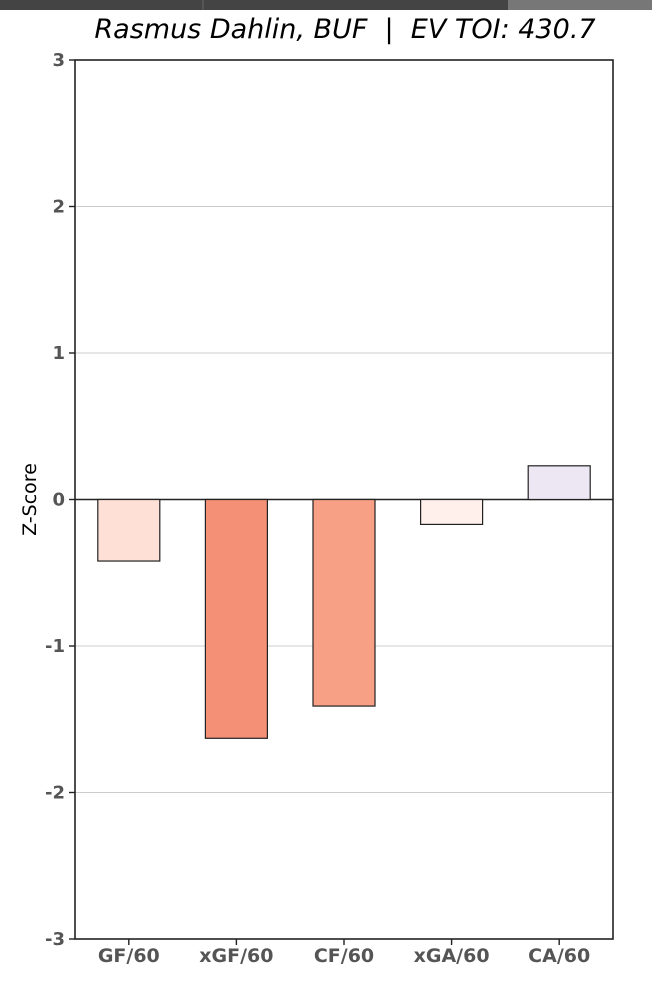 This screenshot has width=652, height=1000. What do you see at coordinates (55, 646) in the screenshot?
I see `y-tick-label: -1` at bounding box center [55, 646].